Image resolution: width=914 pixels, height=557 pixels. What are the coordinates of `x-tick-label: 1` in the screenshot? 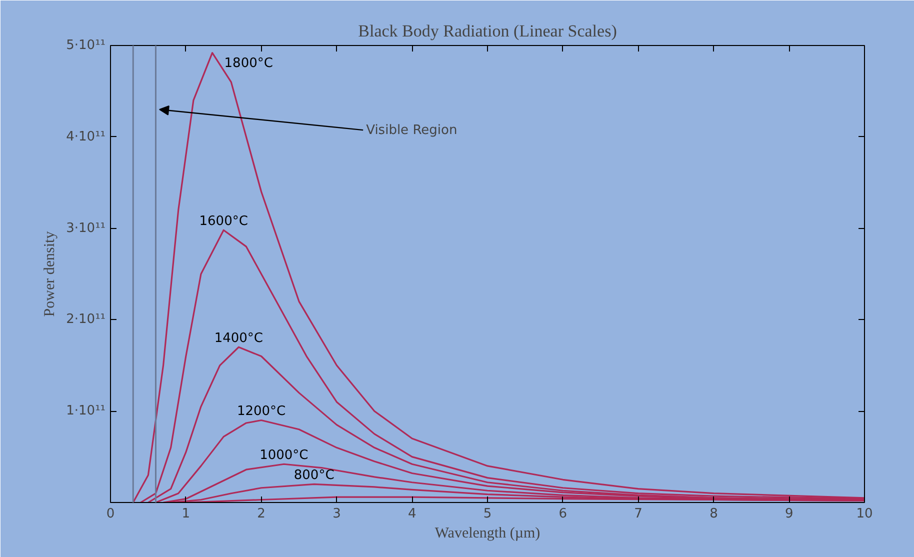 It's located at (186, 514).